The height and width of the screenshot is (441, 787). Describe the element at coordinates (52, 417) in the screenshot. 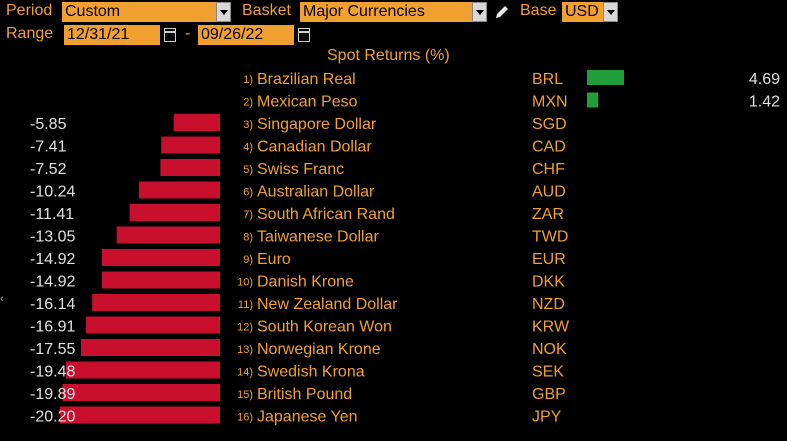

I see `value-label: -20.20` at that location.